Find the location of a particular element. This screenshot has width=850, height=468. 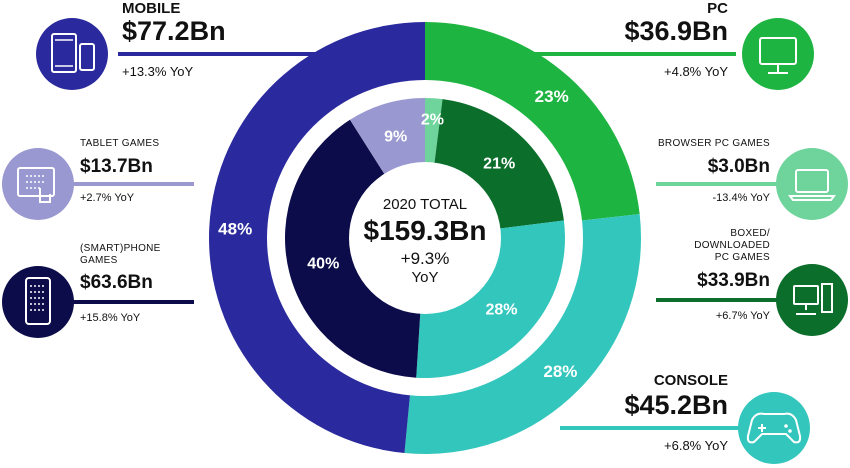

donut-hole is located at coordinates (425, 238).